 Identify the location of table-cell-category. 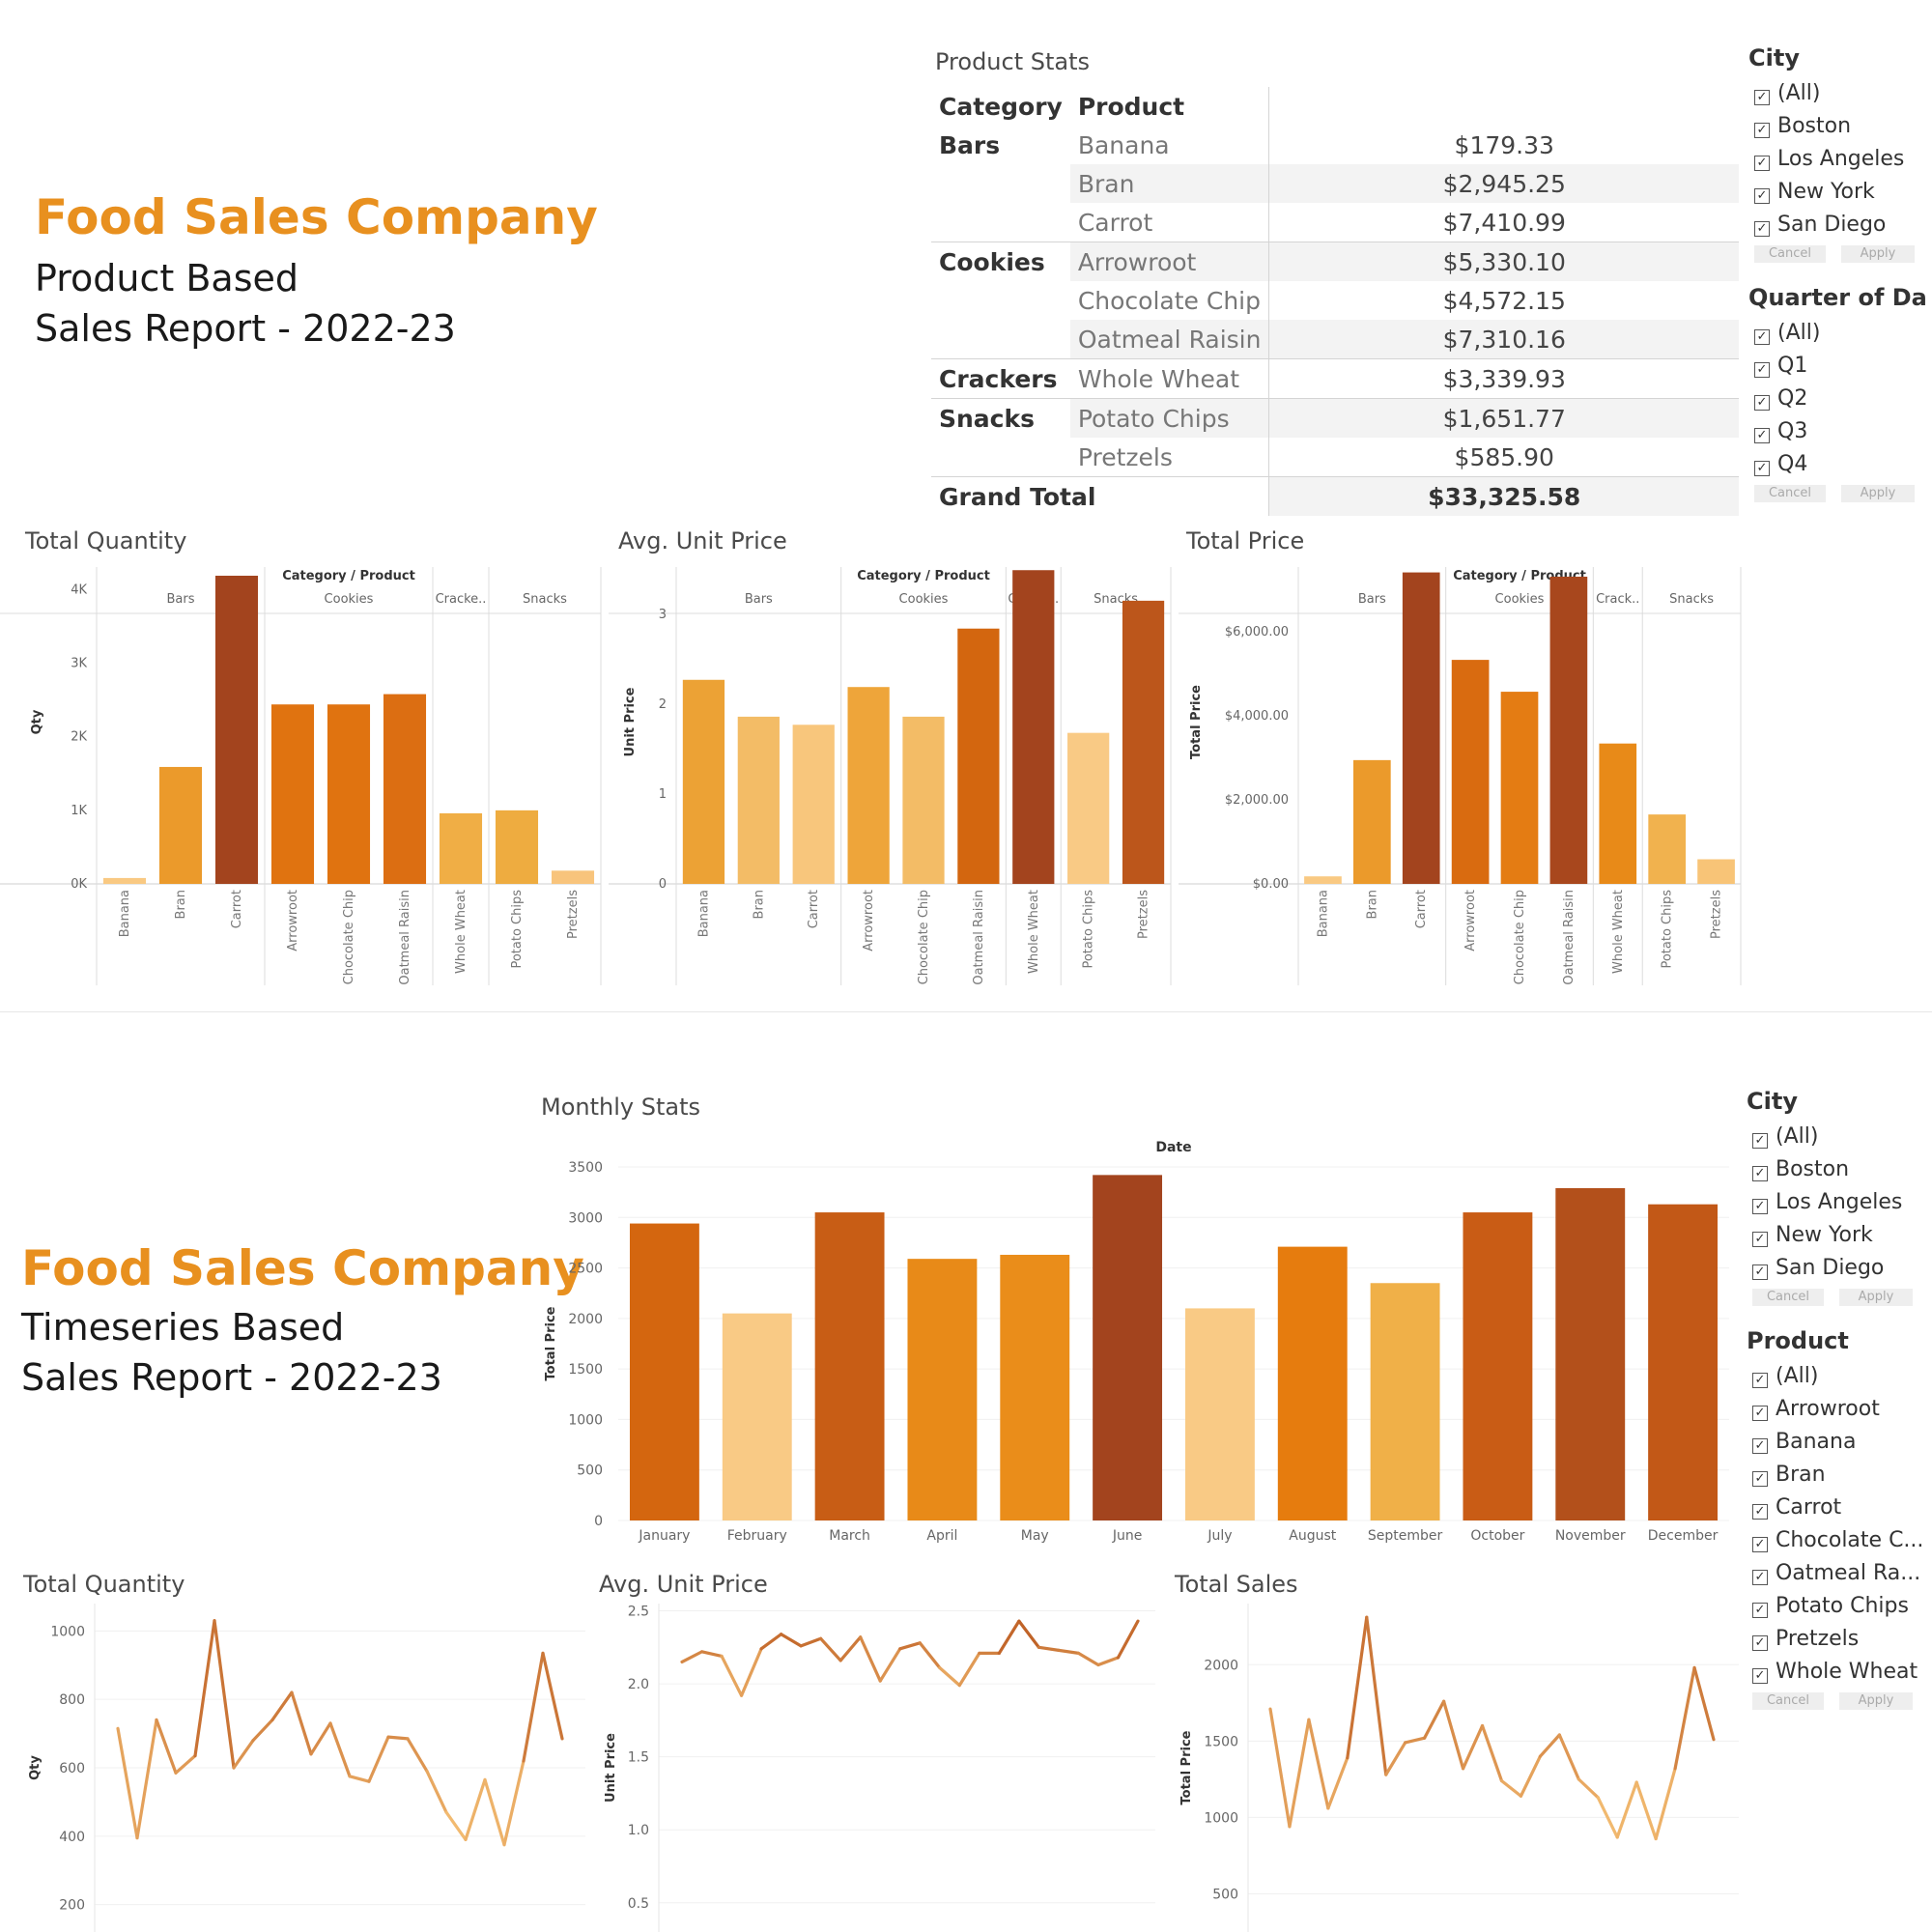
(1000, 339).